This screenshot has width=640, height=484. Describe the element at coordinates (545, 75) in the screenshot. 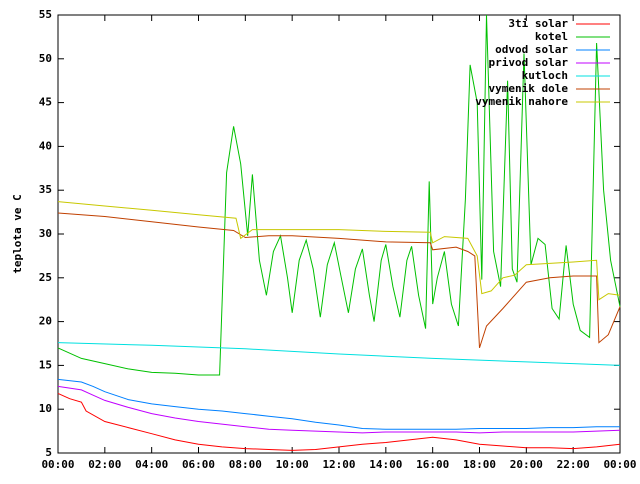

I see `legend-label: kutloch` at that location.